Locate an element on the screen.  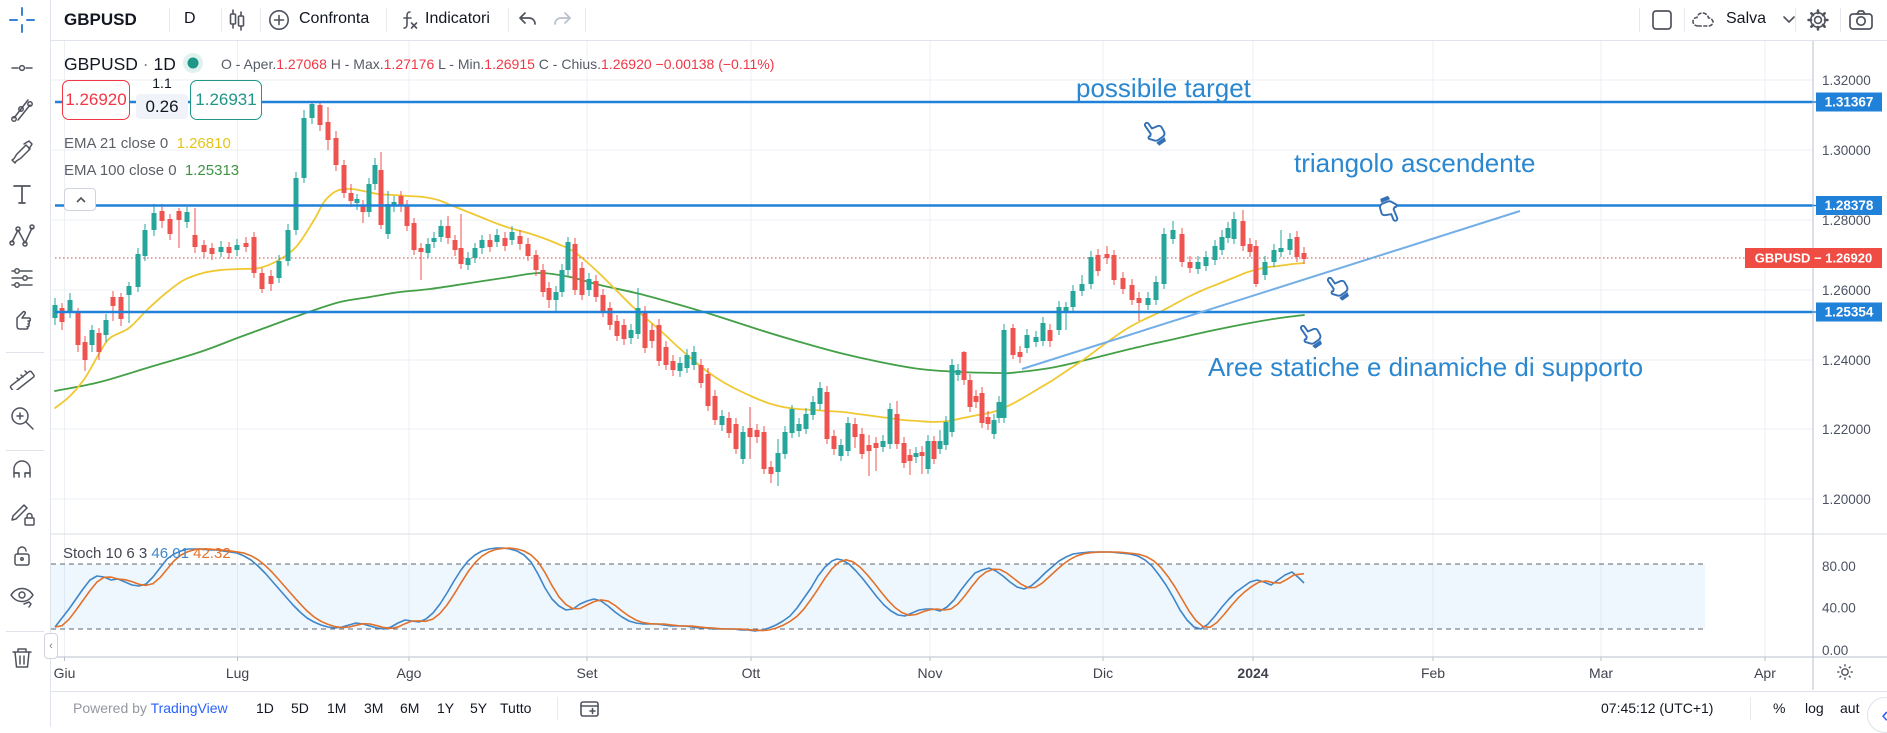
svg-text: 1.26000 is located at coordinates (1846, 290).